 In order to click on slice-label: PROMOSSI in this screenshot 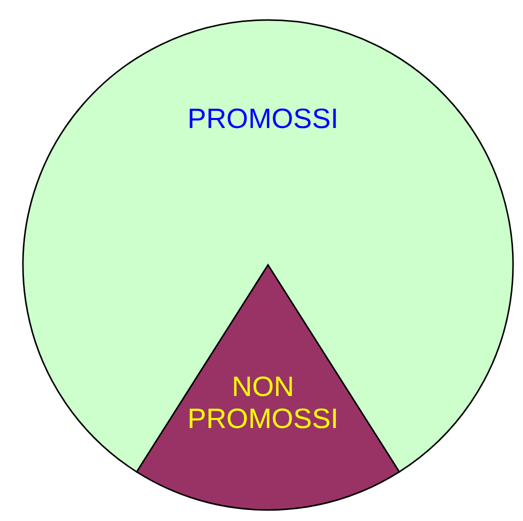, I will do `click(263, 118)`.